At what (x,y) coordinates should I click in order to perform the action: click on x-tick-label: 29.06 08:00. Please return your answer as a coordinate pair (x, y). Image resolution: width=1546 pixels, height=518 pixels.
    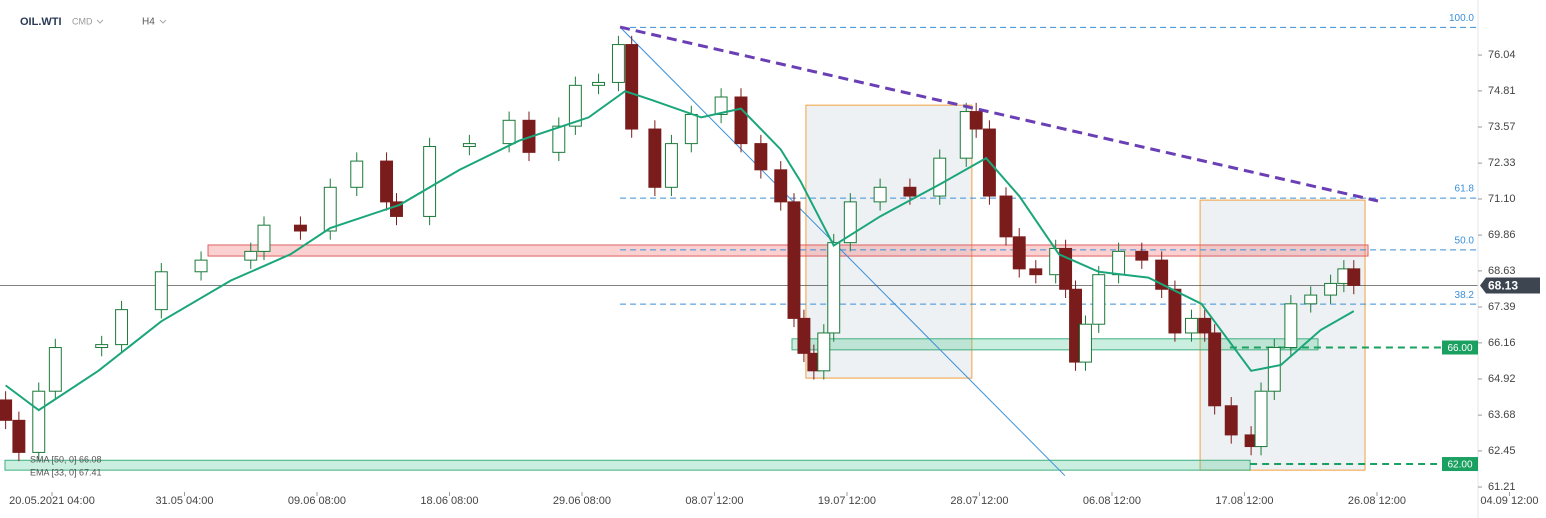
    Looking at the image, I should click on (582, 501).